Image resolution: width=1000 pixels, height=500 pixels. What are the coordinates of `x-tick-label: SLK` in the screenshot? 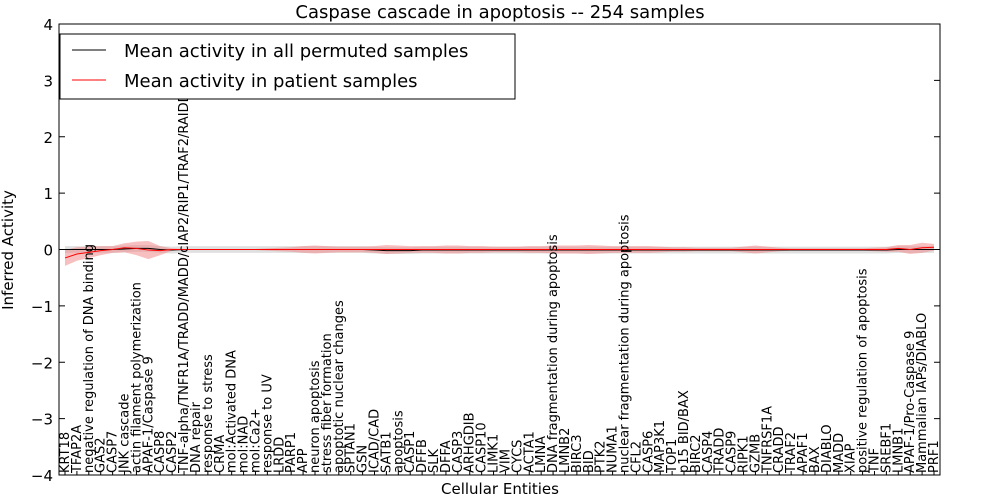 It's located at (434, 461).